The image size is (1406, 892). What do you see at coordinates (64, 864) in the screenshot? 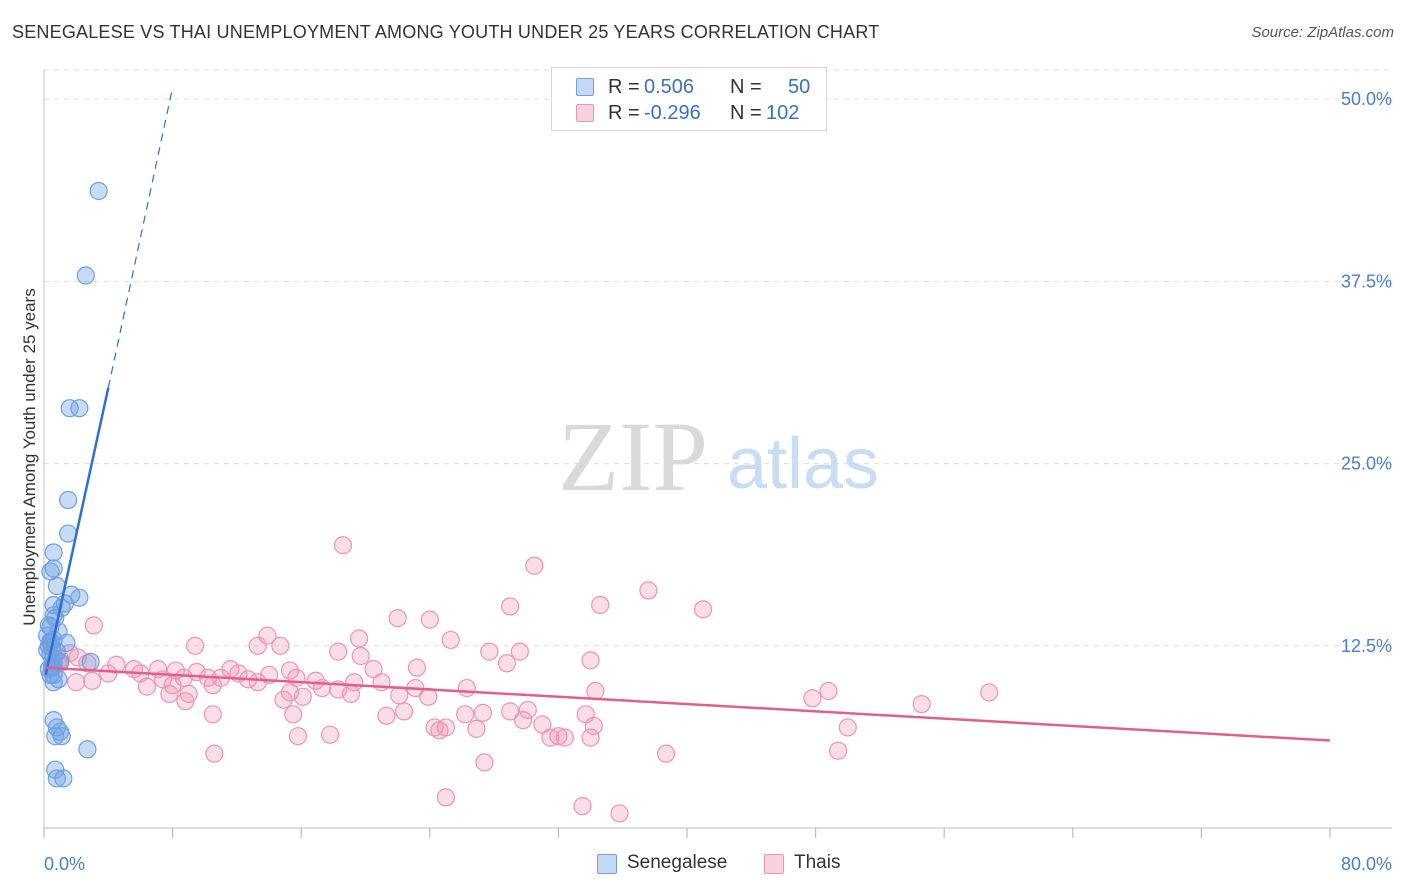
I see `x-tick-label: 0.0%` at bounding box center [64, 864].